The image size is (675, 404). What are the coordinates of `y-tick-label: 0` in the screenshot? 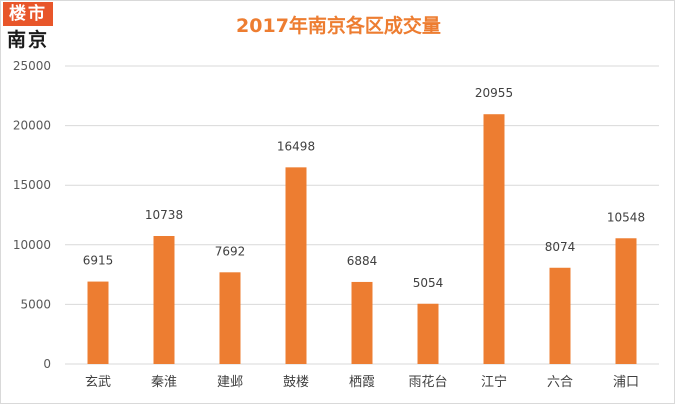 It's located at (47, 364).